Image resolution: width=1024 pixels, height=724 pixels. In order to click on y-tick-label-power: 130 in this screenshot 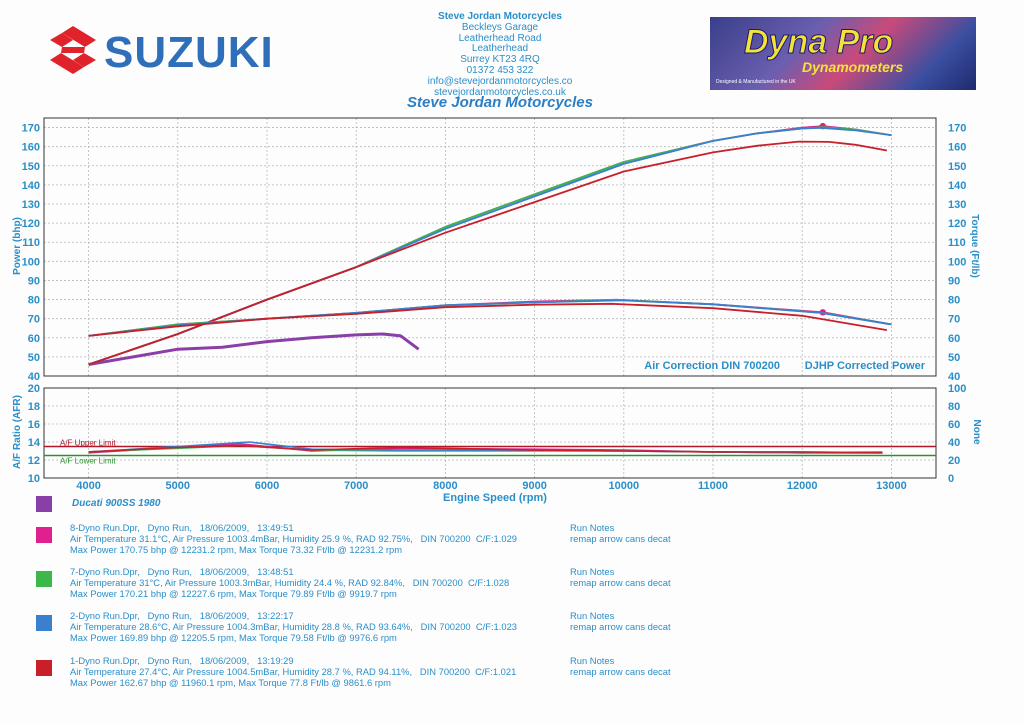, I will do `click(31, 205)`.